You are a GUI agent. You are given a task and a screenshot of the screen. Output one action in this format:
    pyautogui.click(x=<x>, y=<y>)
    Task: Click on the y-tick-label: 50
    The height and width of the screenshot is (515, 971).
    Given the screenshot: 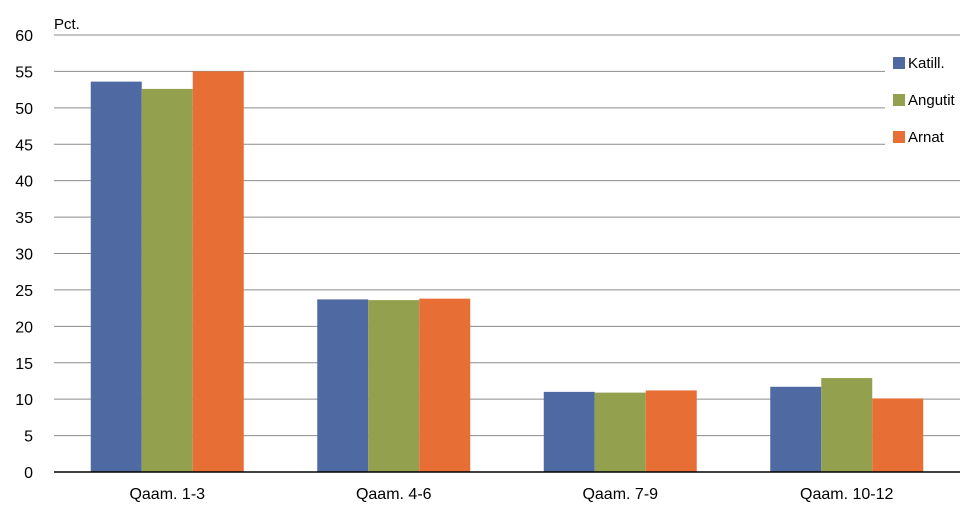 What is the action you would take?
    pyautogui.click(x=24, y=109)
    